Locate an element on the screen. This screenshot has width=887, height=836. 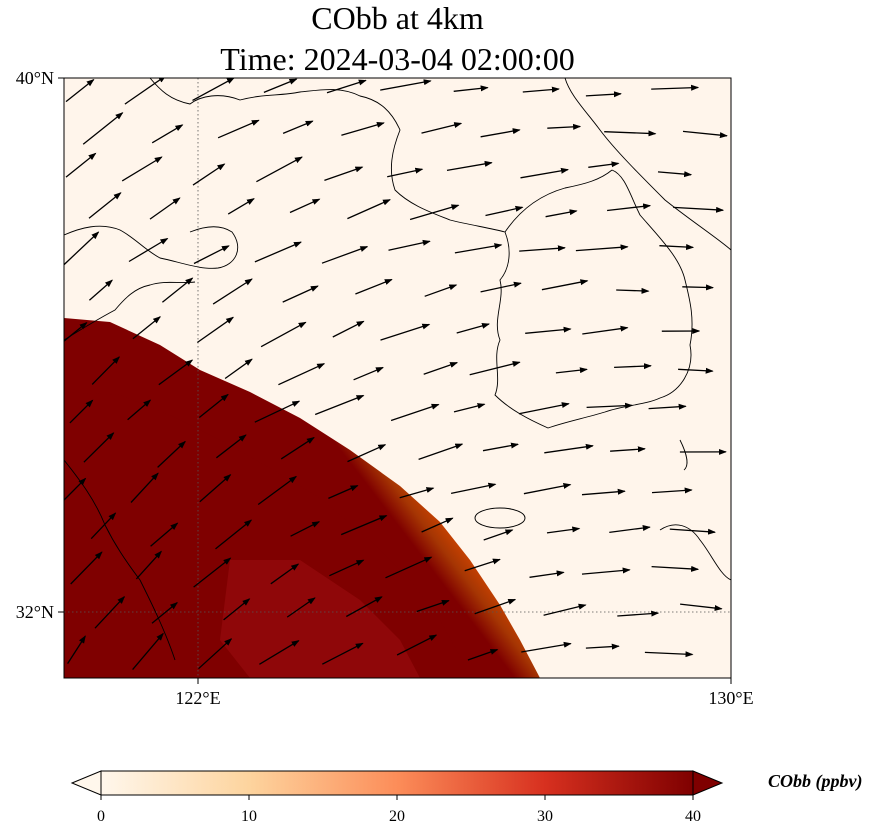
colorbar-tick-label: 30 is located at coordinates (545, 816).